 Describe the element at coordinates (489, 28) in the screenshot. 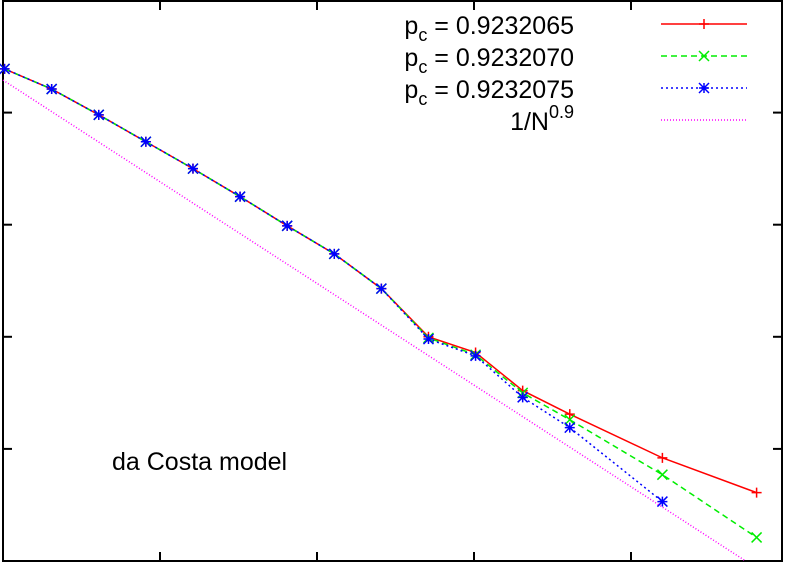

I see `legend-label: pc = 0.9232065` at that location.